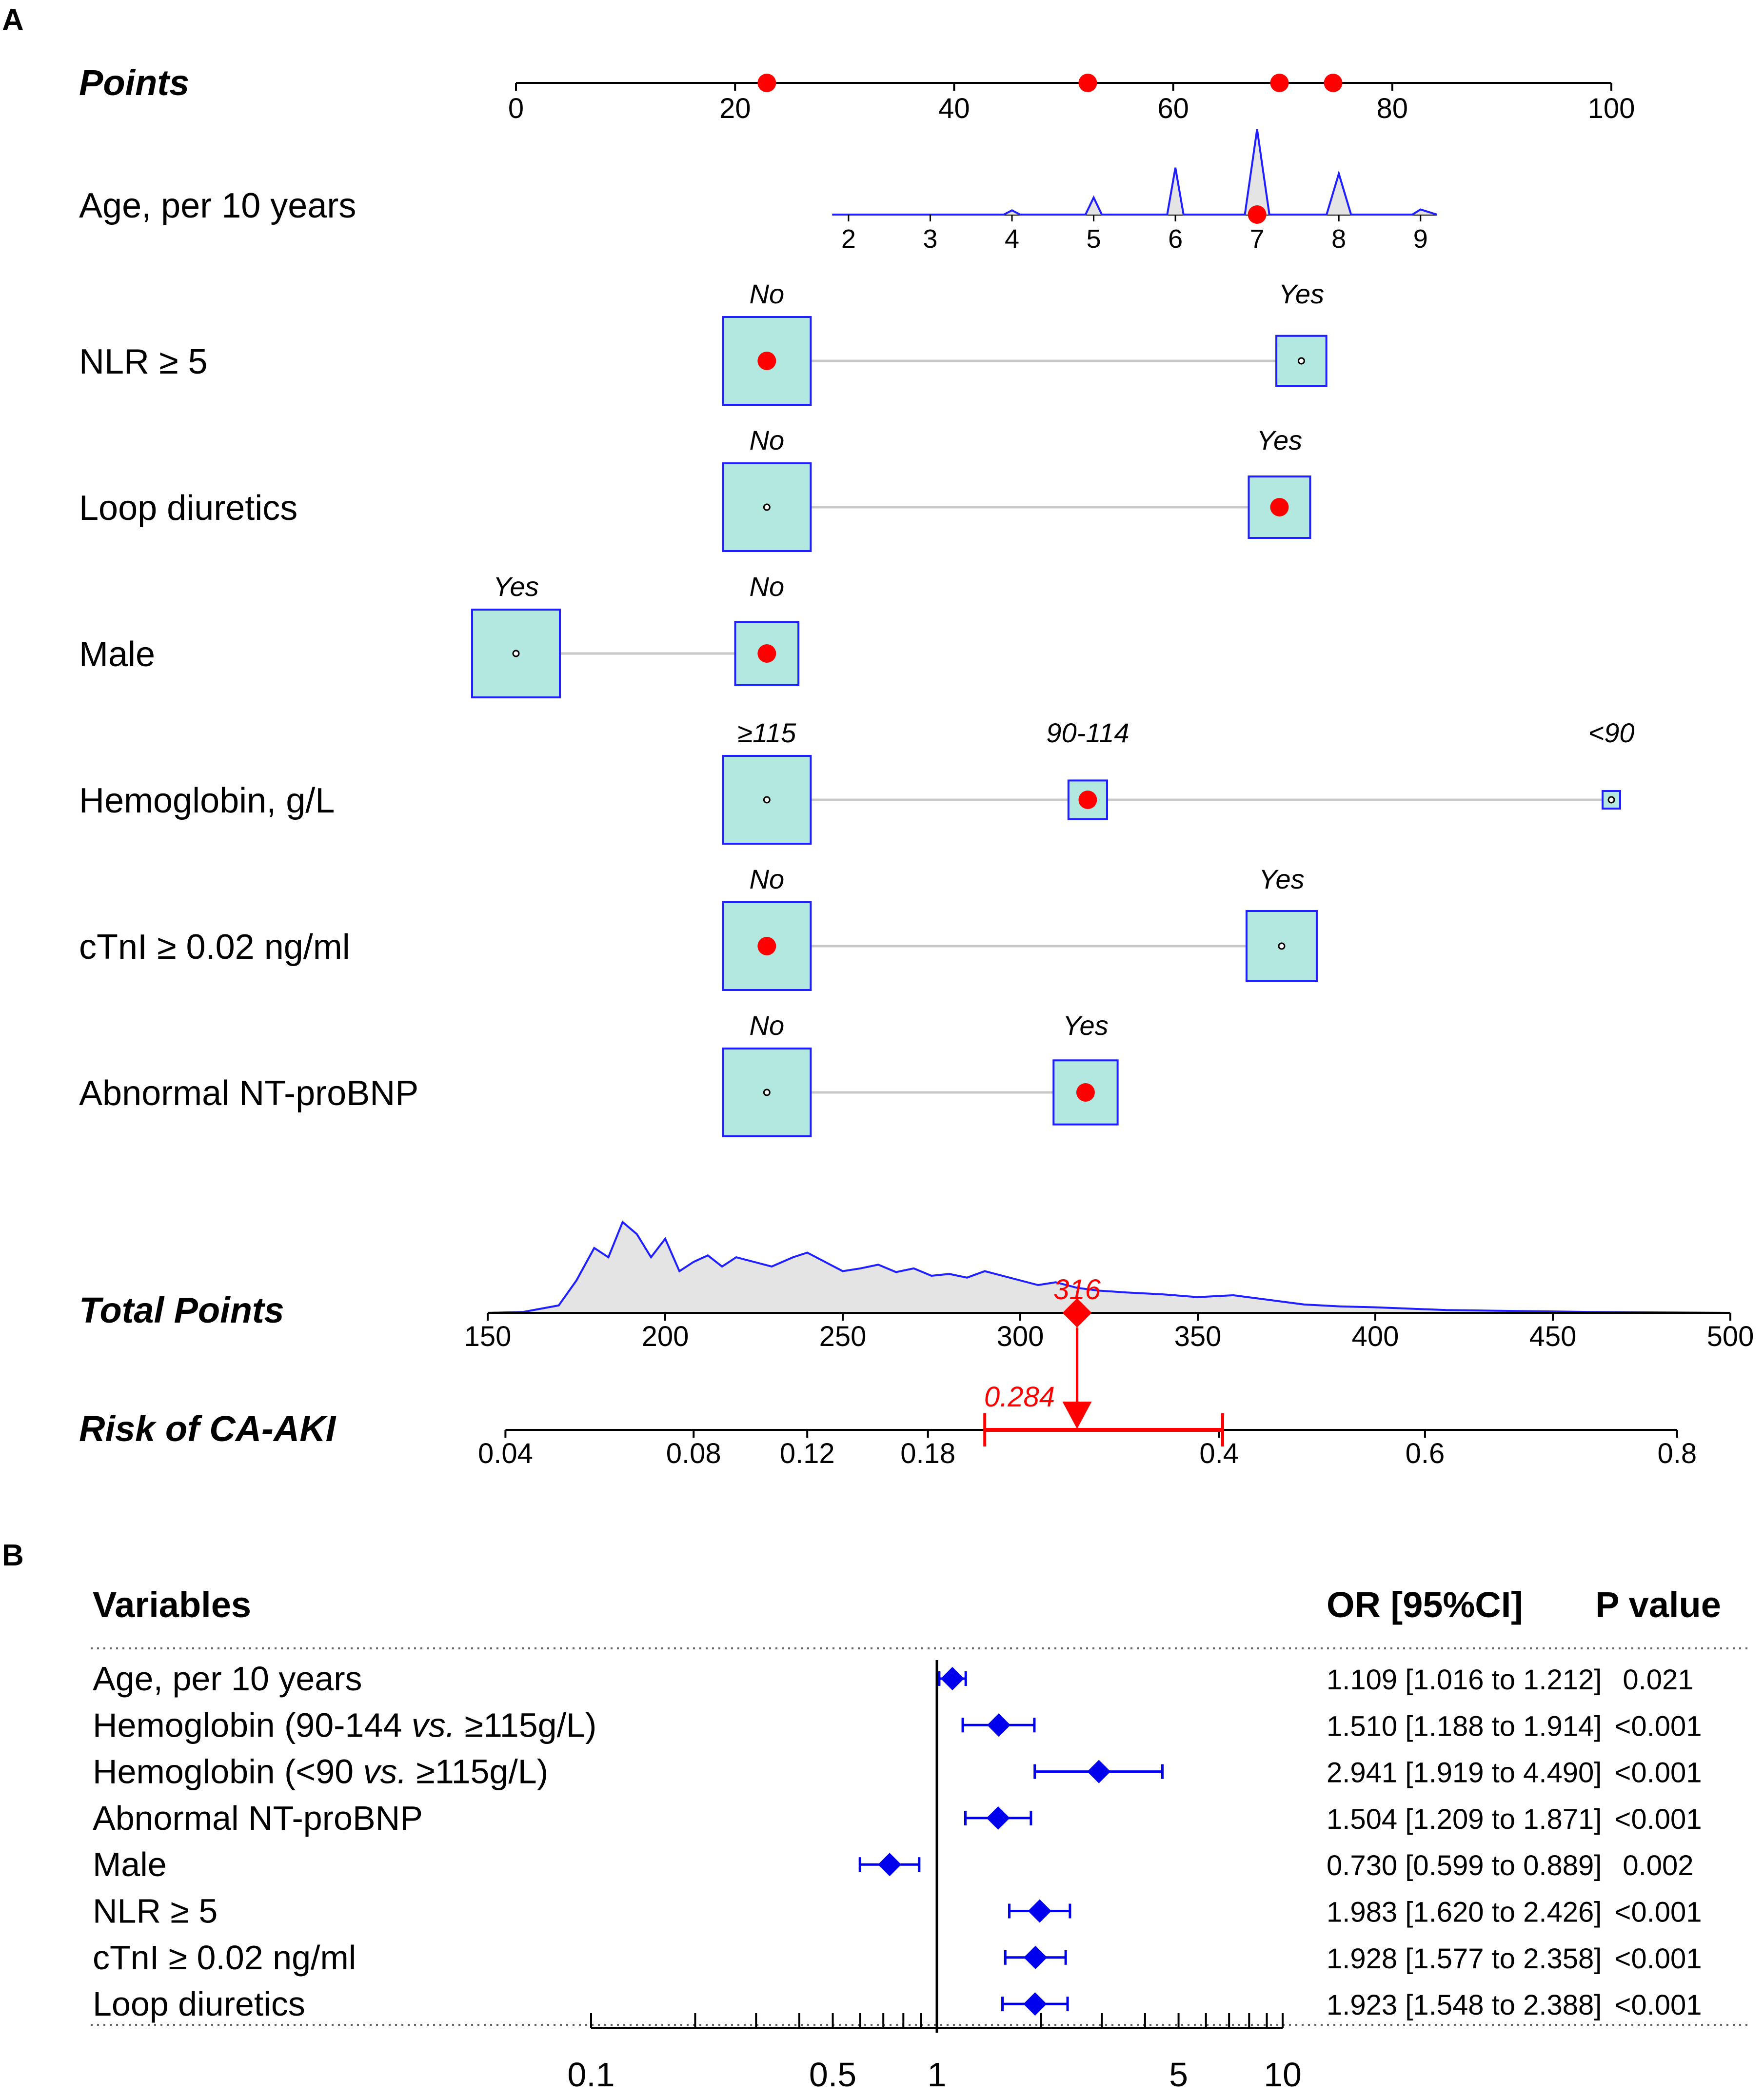 The width and height of the screenshot is (1764, 2099). Describe the element at coordinates (1464, 1866) in the screenshot. I see `forest-or-text: 0.730 [0.599 to 0.889]` at that location.